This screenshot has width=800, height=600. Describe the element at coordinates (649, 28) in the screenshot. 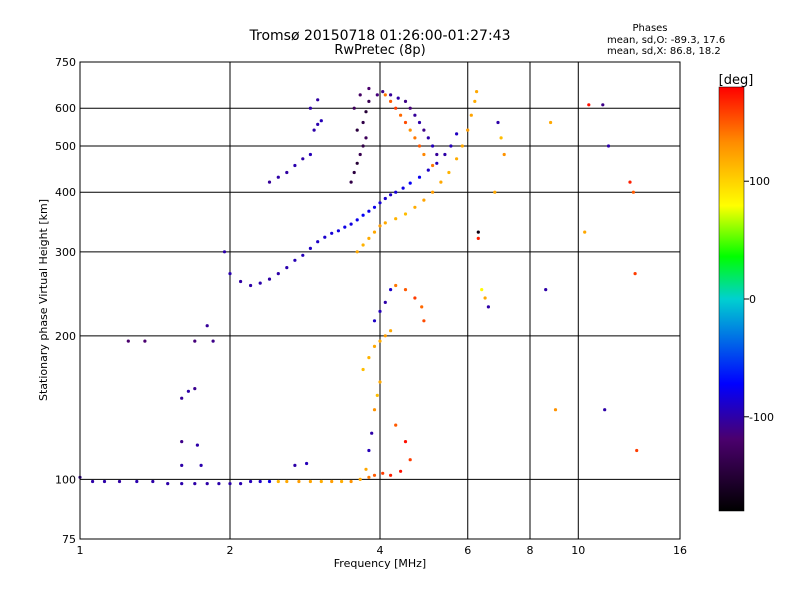

I see `phase-stats-heading: Phases` at that location.